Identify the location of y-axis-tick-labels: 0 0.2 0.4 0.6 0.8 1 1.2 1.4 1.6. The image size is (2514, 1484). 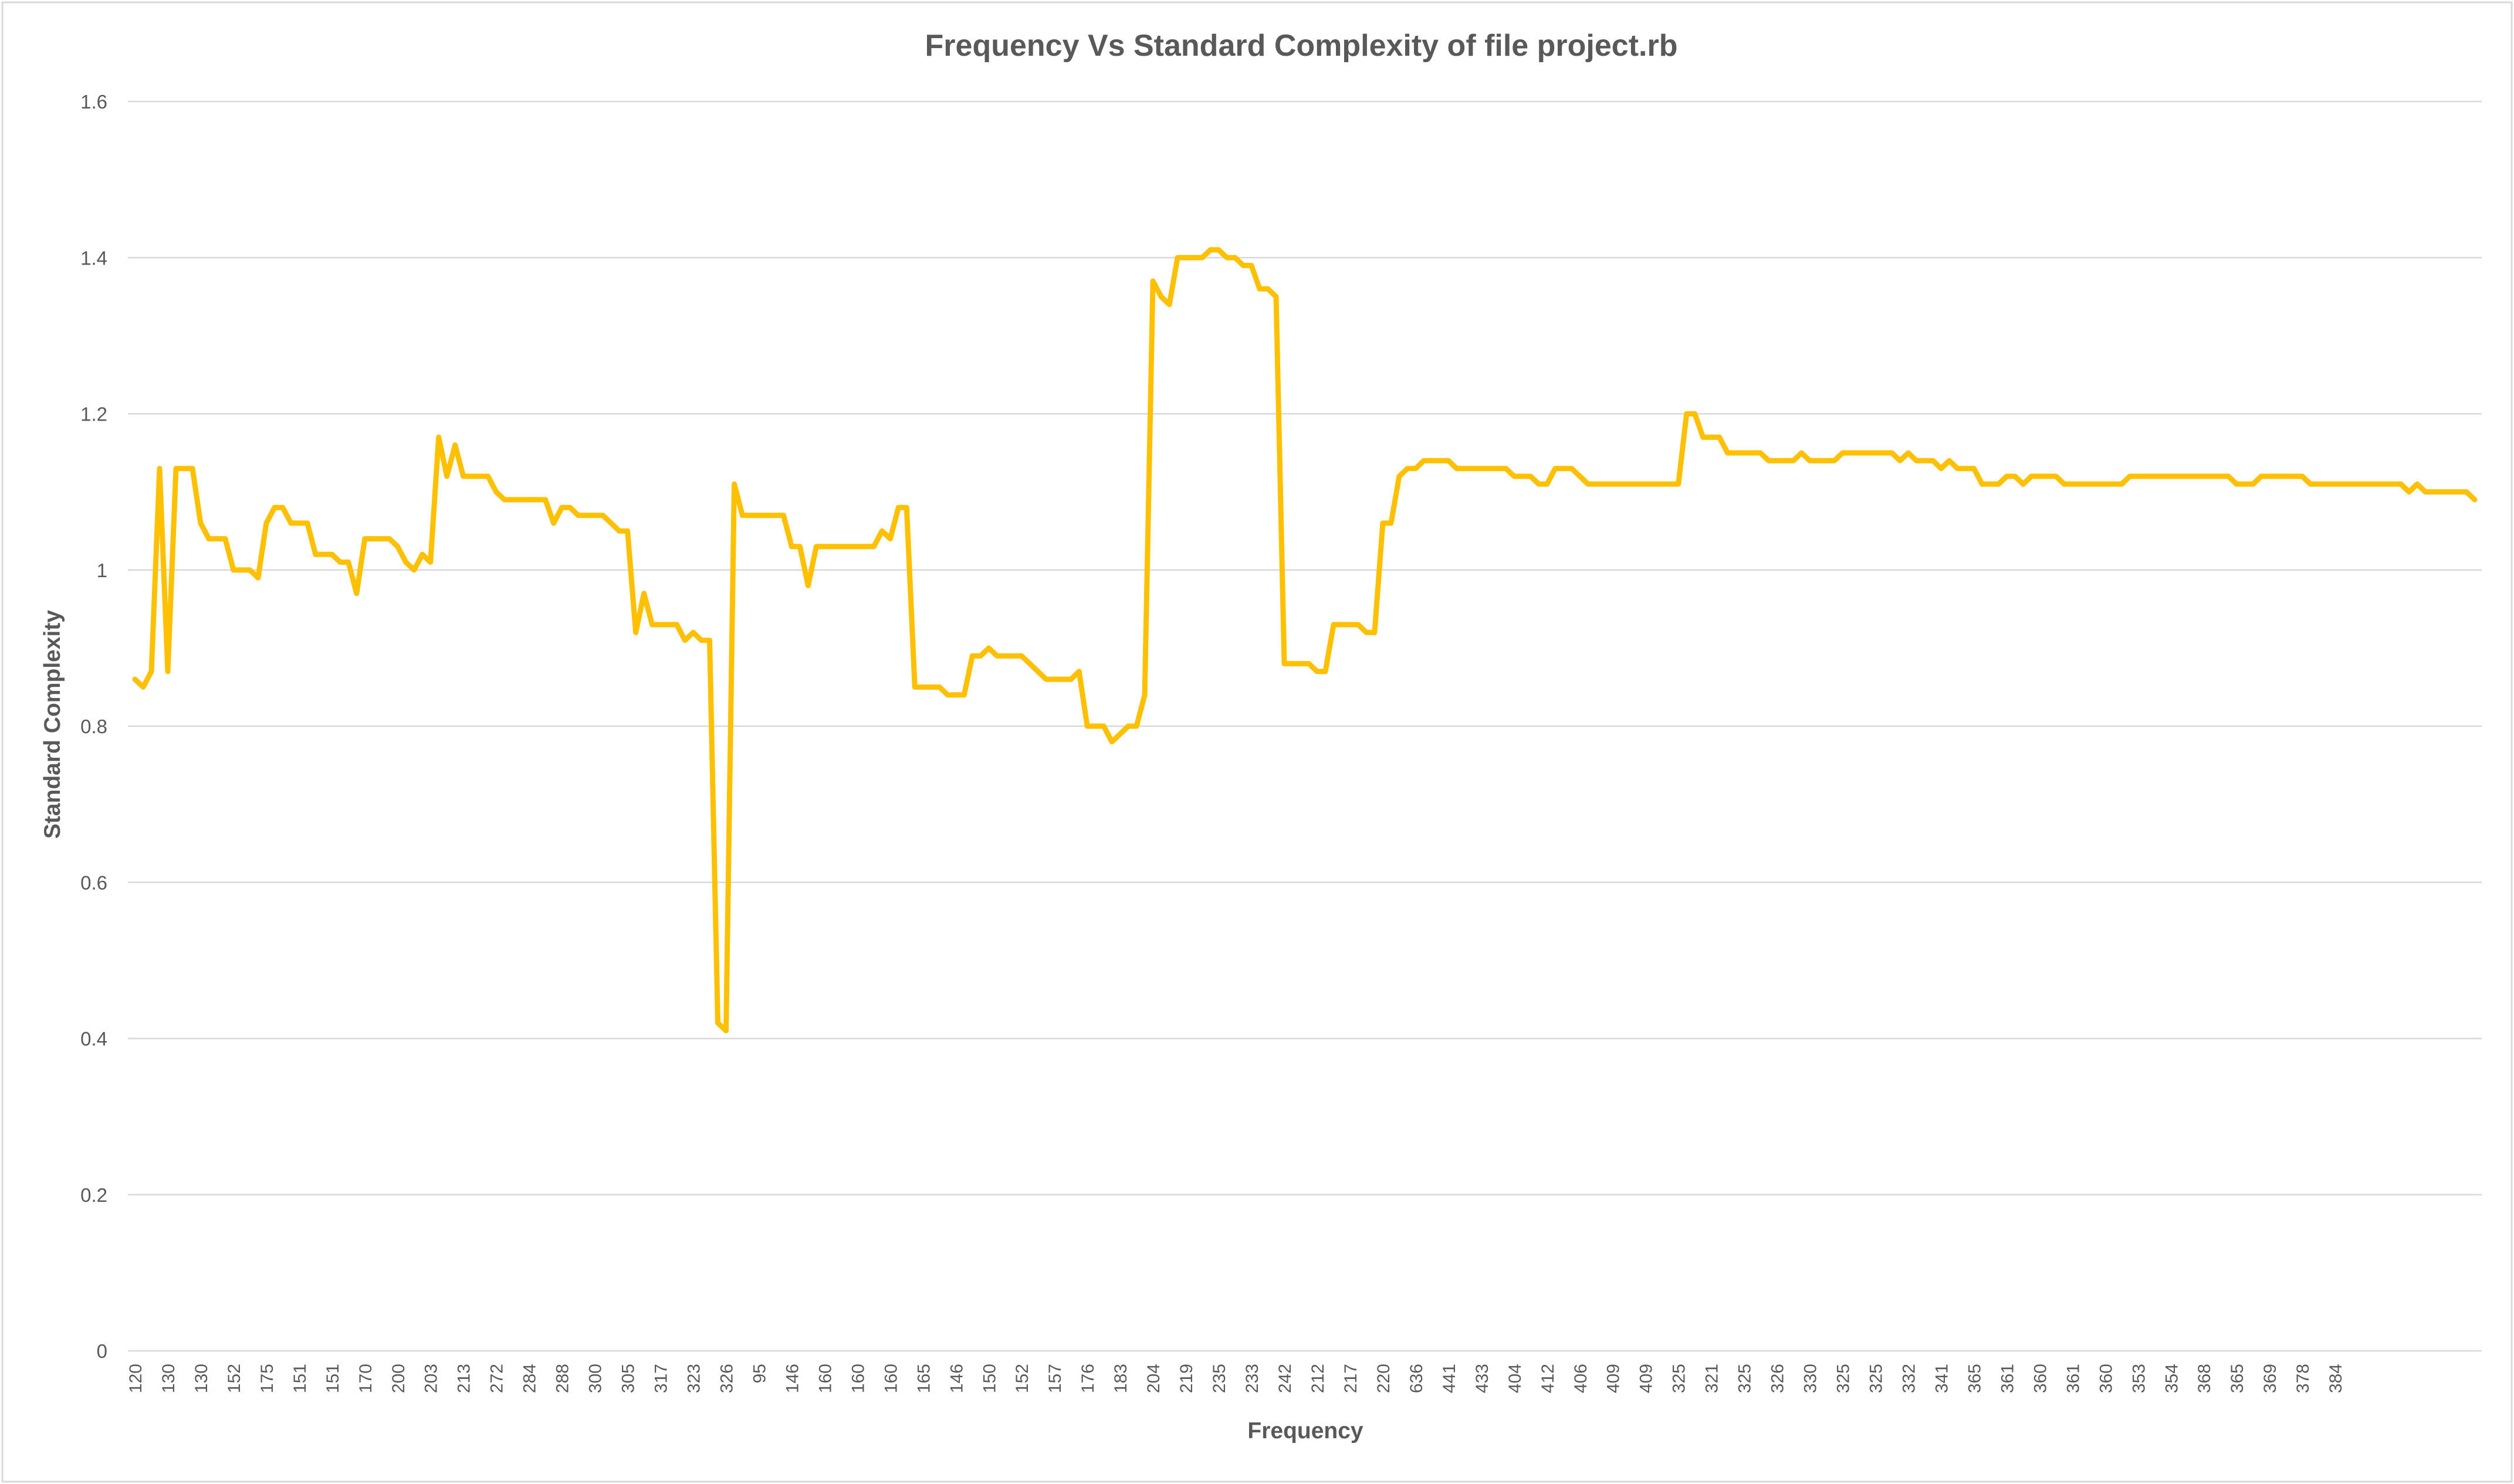
(93, 726).